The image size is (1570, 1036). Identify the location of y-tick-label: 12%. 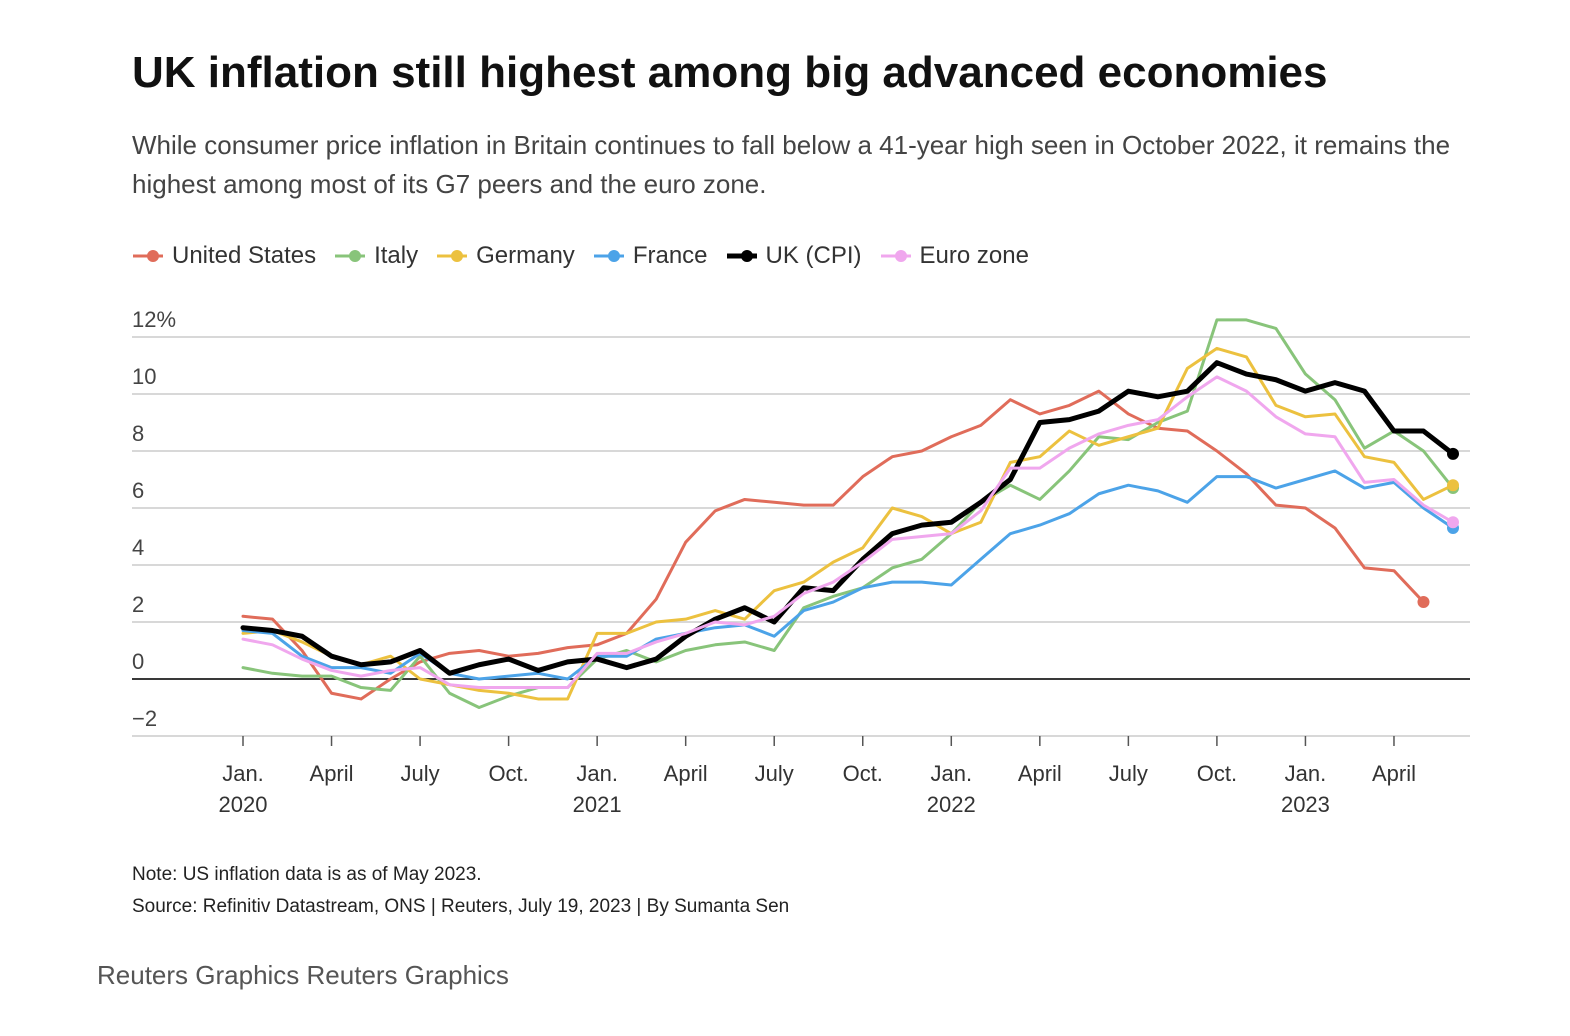
(154, 319).